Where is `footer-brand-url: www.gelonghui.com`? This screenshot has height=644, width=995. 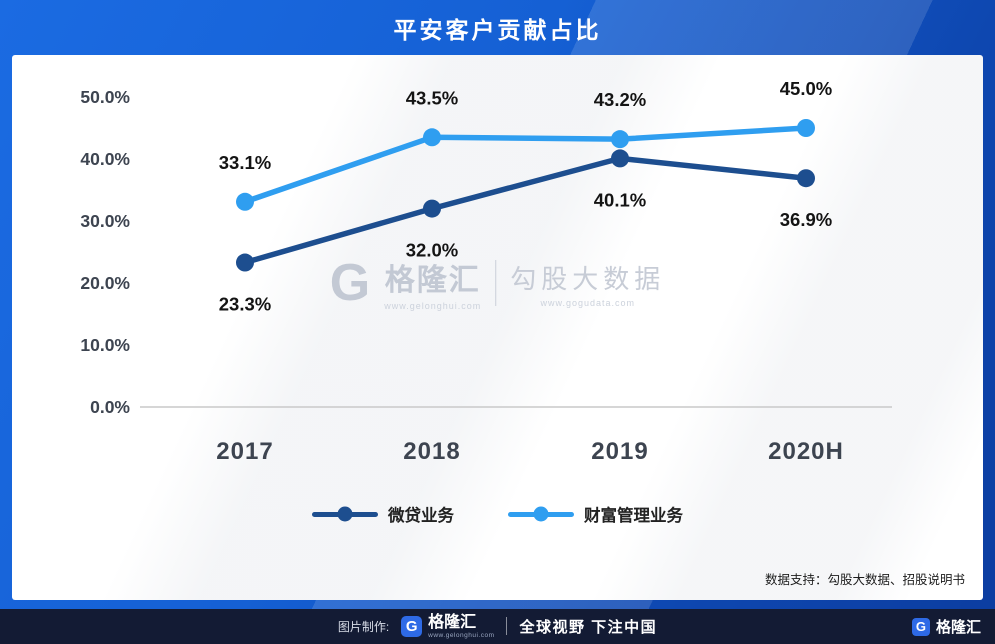
footer-brand-url: www.gelonghui.com is located at coordinates (461, 635).